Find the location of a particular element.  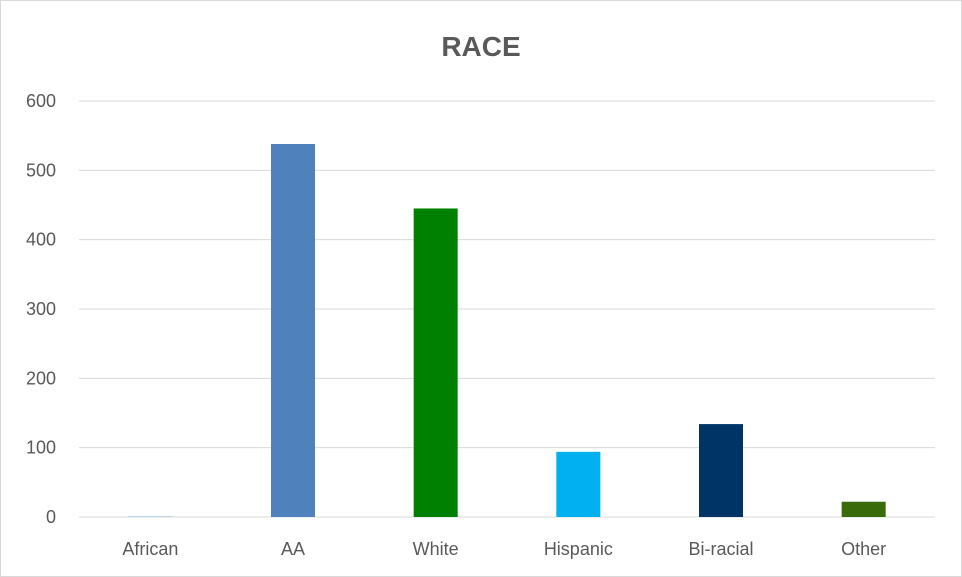

y-tick-label-300: 300 is located at coordinates (41, 309).